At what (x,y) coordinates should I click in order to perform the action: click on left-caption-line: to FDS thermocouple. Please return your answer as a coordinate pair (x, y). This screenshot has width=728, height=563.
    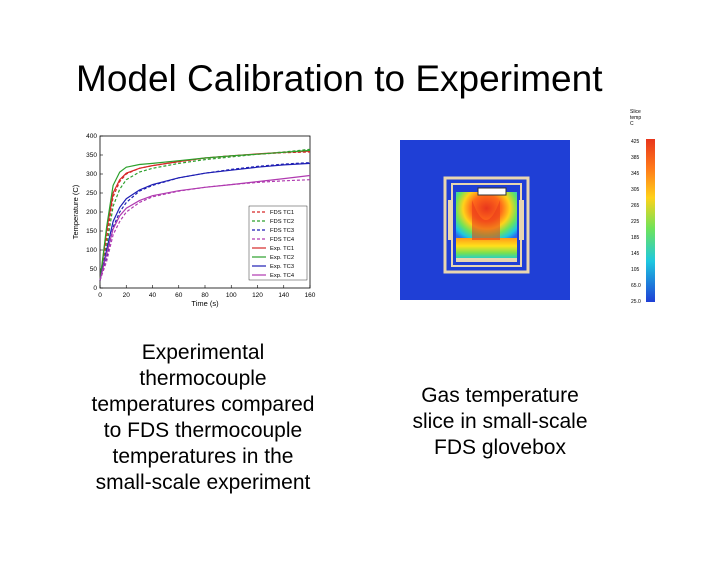
    Looking at the image, I should click on (203, 430).